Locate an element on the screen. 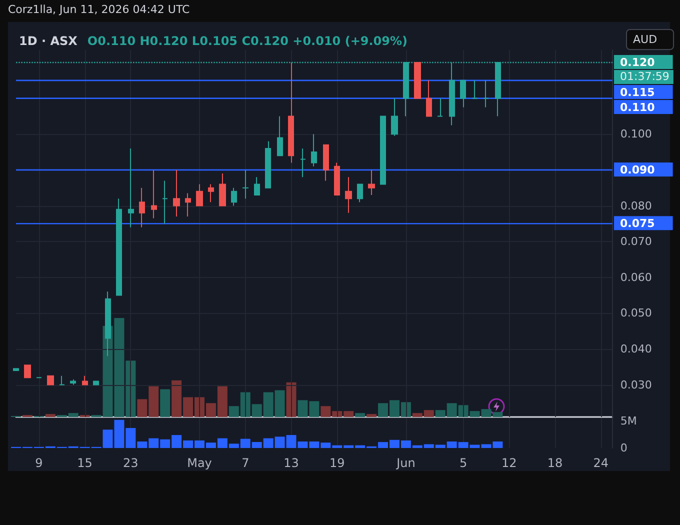 The width and height of the screenshot is (680, 525). y-tick-label: 0.100 is located at coordinates (636, 134).